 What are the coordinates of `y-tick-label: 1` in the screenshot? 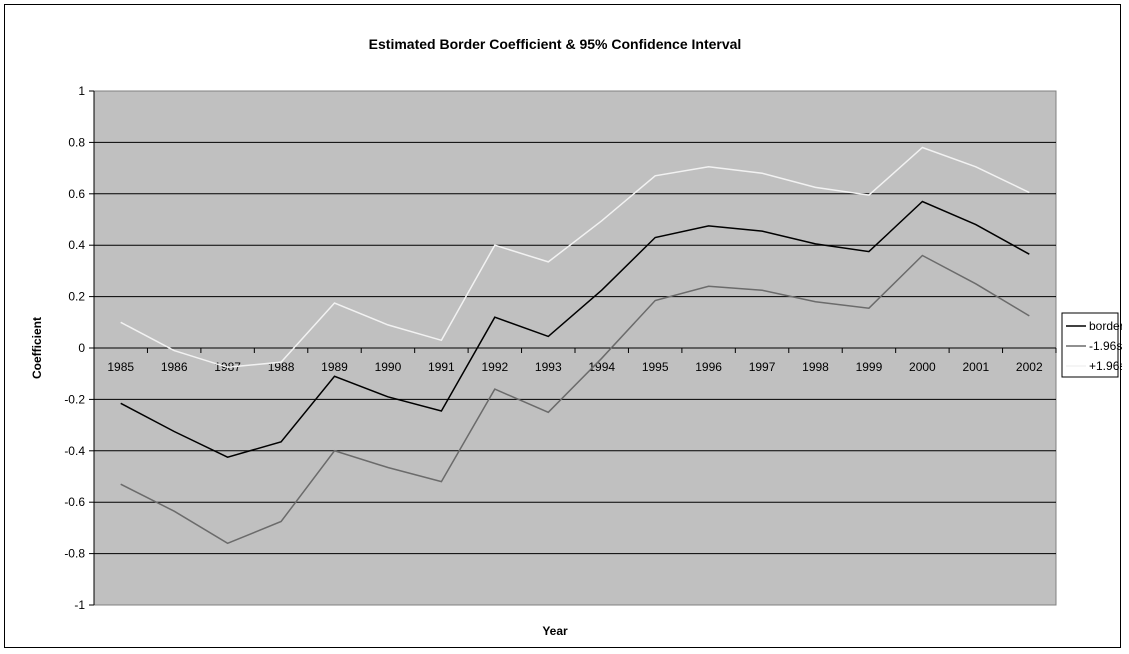 It's located at (81, 91).